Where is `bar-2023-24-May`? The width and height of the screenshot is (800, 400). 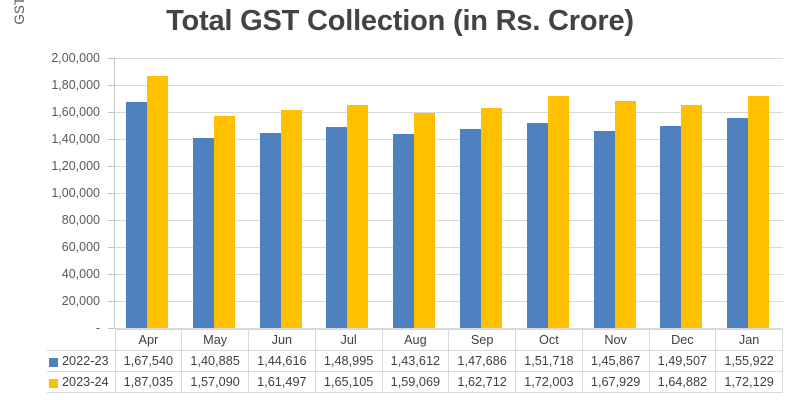 bar-2023-24-May is located at coordinates (224, 221).